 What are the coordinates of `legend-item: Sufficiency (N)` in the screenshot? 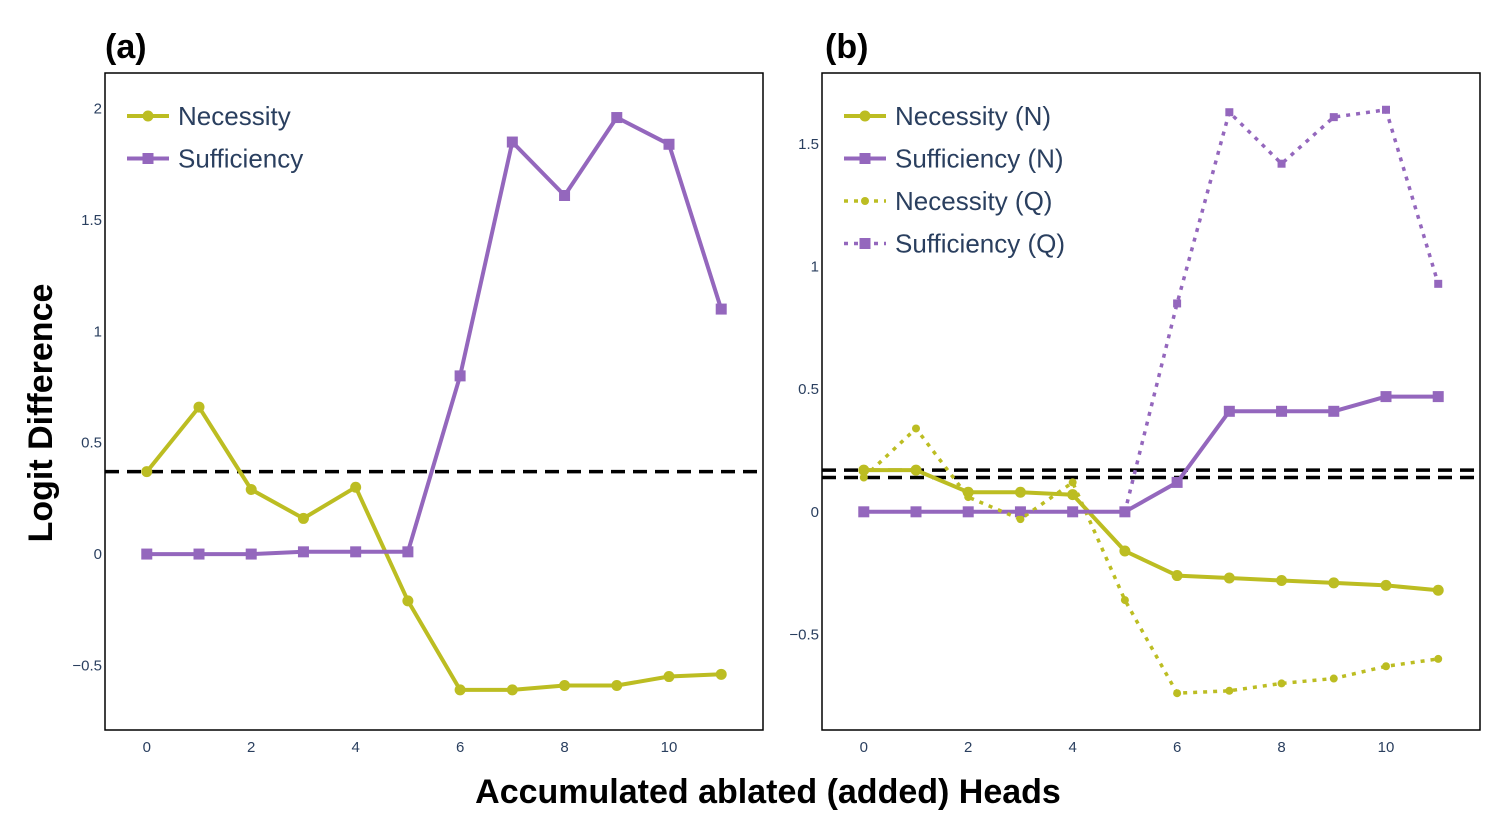 It's located at (954, 159).